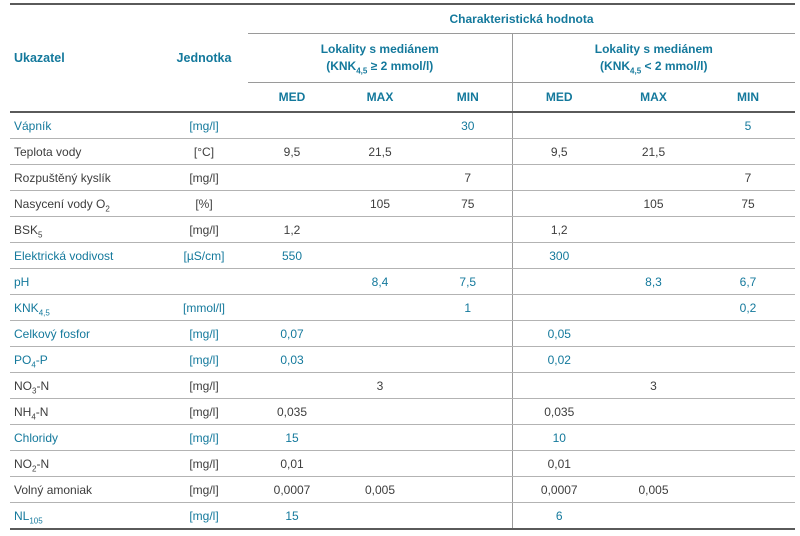 The image size is (800, 536). What do you see at coordinates (204, 58) in the screenshot?
I see `column-header-jednotka: Jednotka` at bounding box center [204, 58].